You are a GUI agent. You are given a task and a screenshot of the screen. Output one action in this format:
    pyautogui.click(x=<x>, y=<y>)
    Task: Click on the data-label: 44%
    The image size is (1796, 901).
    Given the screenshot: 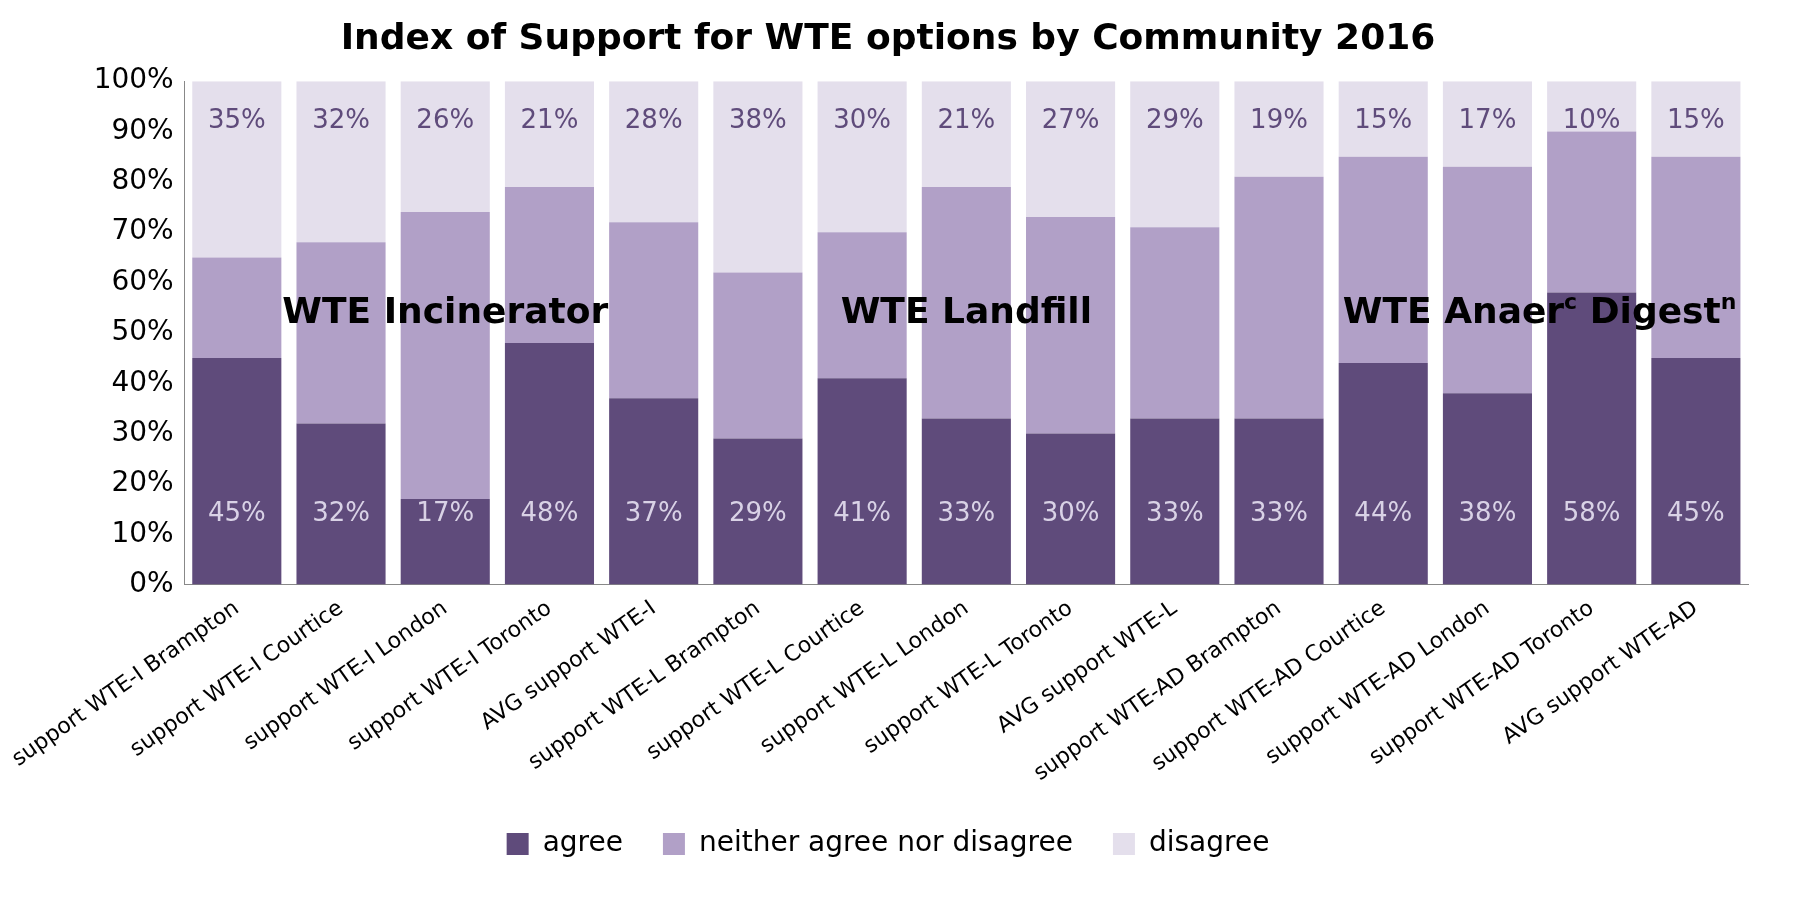 What is the action you would take?
    pyautogui.click(x=1383, y=512)
    